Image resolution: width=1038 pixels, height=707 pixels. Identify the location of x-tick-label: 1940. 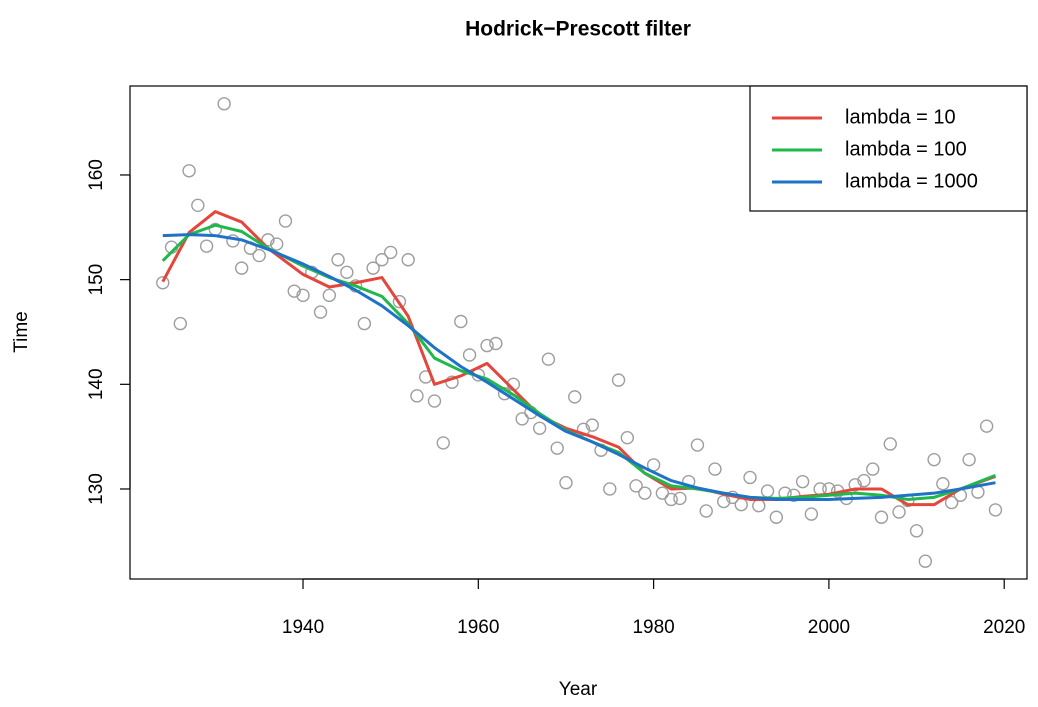
(303, 627).